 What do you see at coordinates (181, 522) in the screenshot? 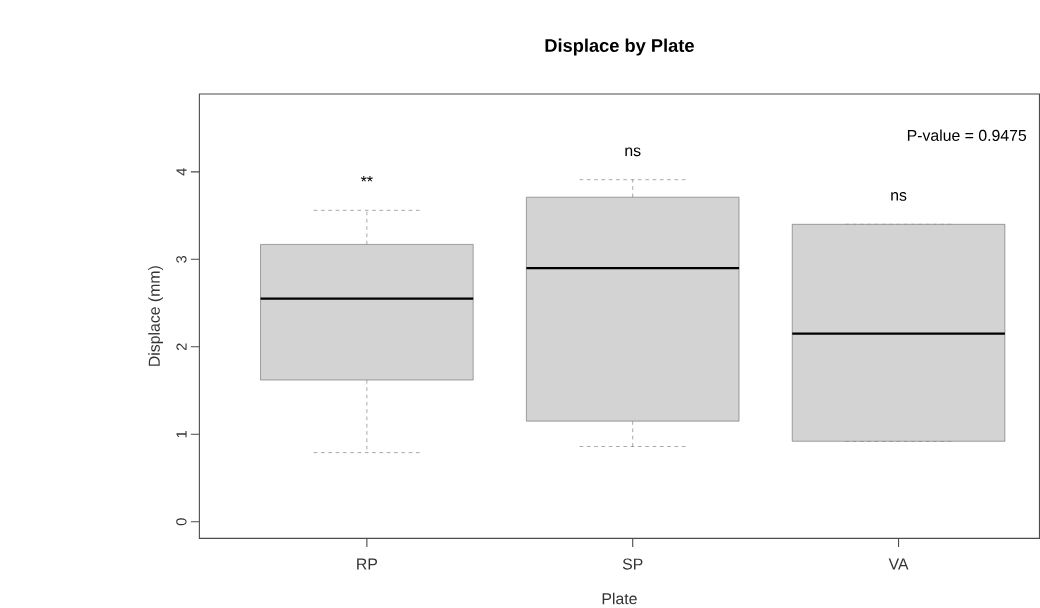
I see `y-tick-label: 0` at bounding box center [181, 522].